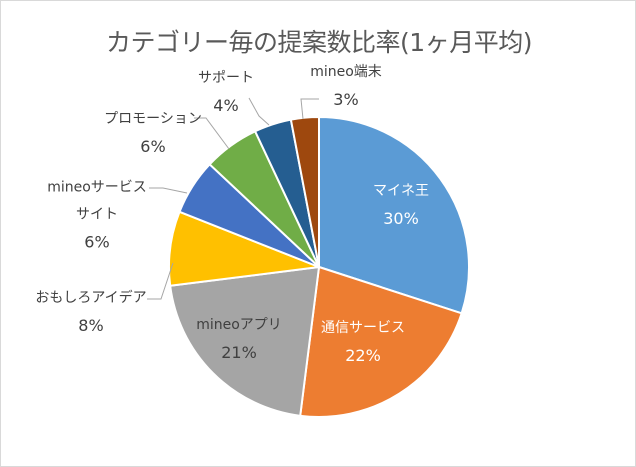 This screenshot has height=467, width=636. I want to click on slice-percent: 4%, so click(226, 105).